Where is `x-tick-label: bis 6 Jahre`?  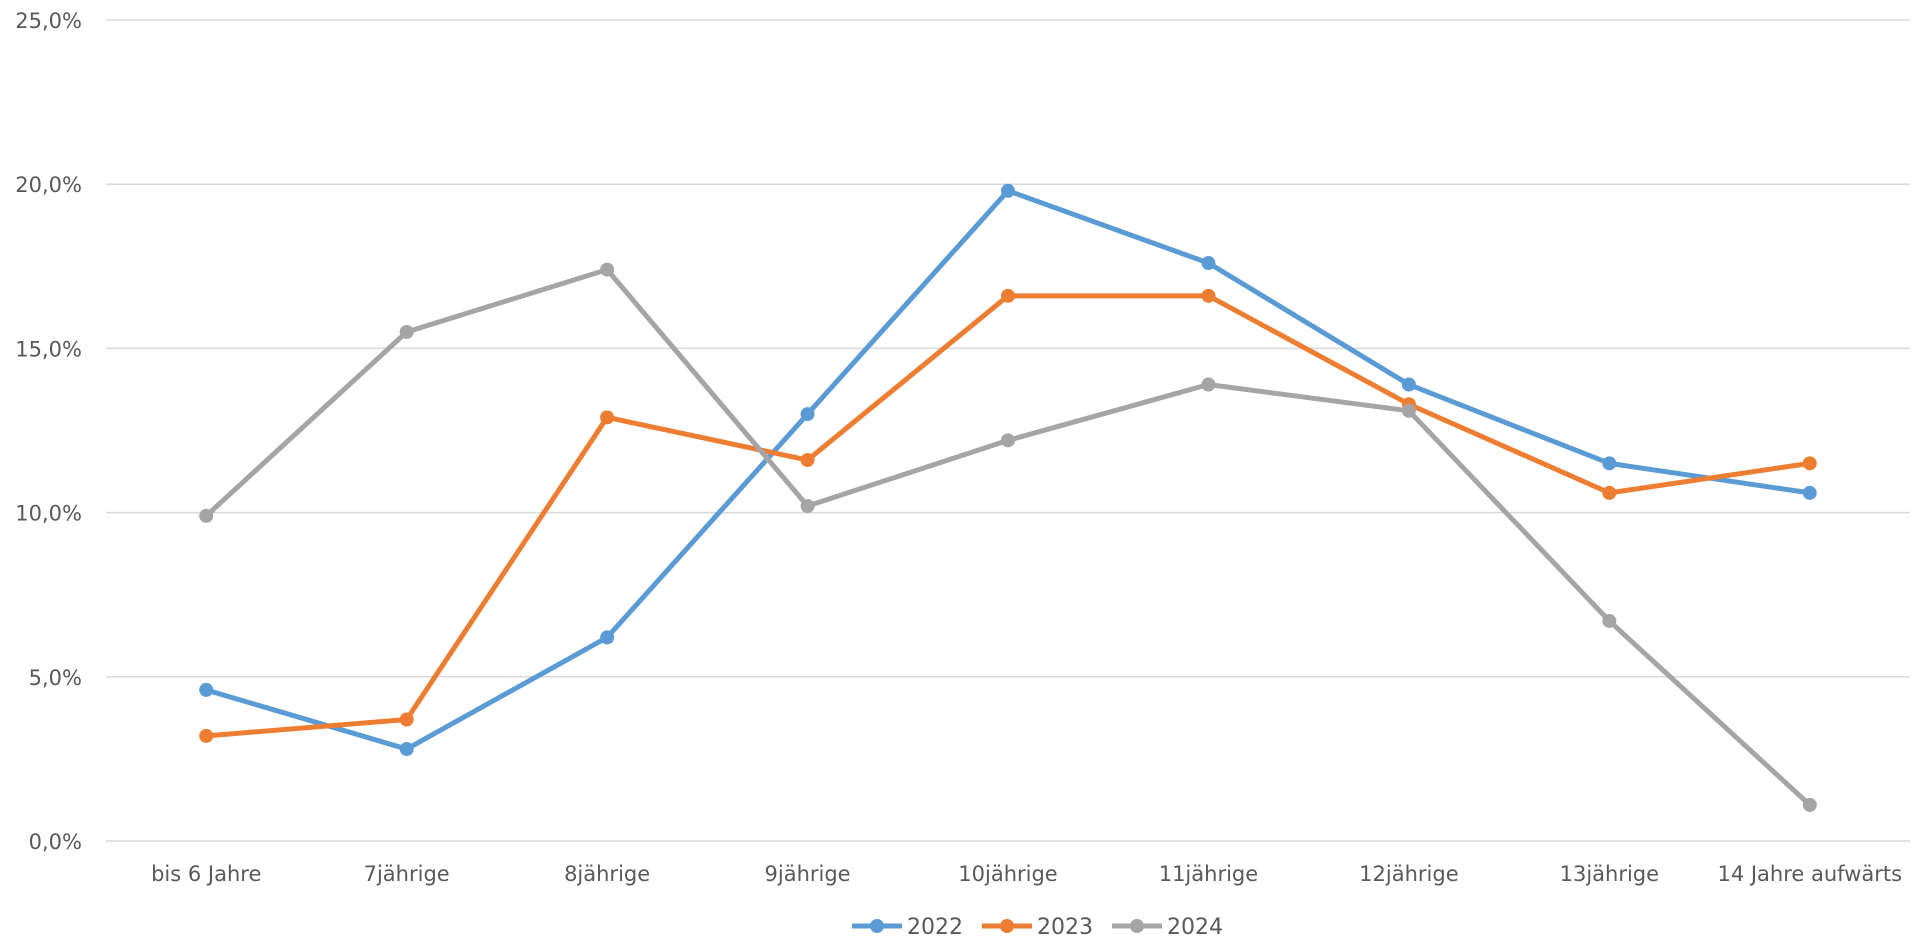
x-tick-label: bis 6 Jahre is located at coordinates (206, 874).